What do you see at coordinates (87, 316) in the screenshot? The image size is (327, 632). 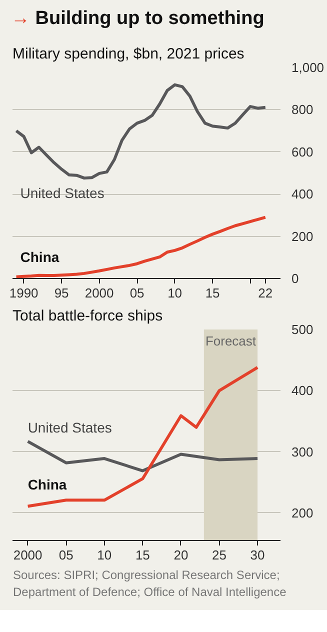 I see `chart-title: Total battle-force ships` at bounding box center [87, 316].